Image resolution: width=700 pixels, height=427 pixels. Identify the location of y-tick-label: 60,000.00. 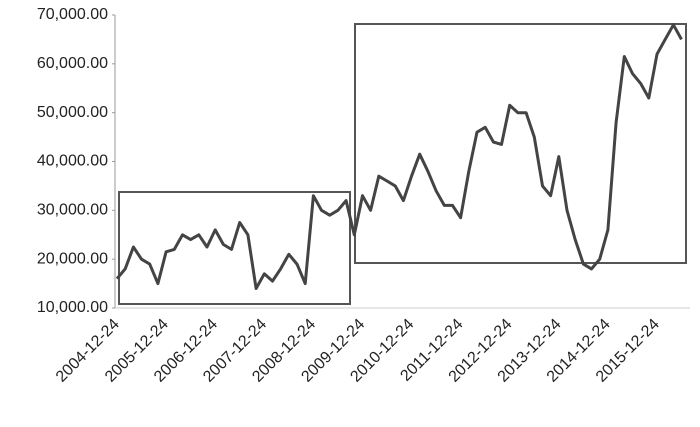
(72, 63).